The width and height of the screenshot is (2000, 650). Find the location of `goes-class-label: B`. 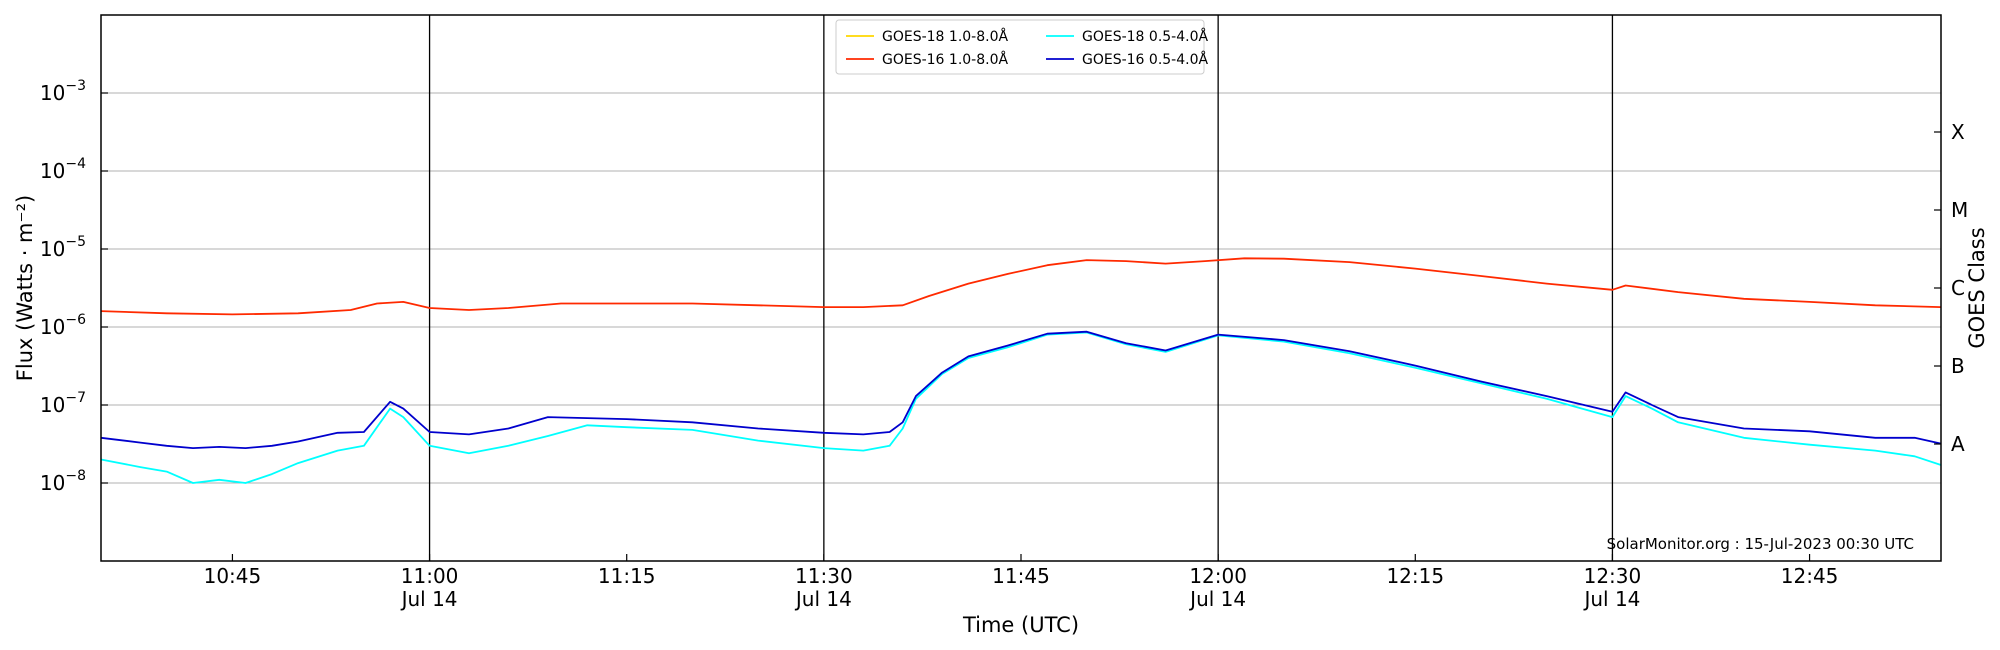

goes-class-label: B is located at coordinates (1958, 366).